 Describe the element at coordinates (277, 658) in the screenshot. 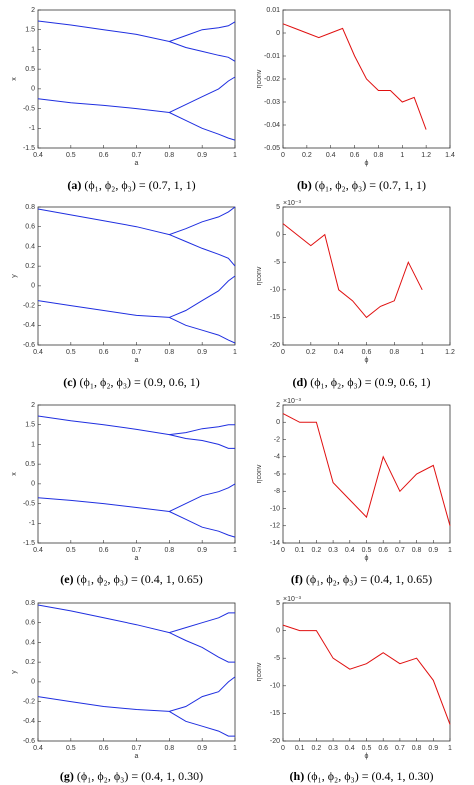

I see `y-tick-label: -5` at that location.